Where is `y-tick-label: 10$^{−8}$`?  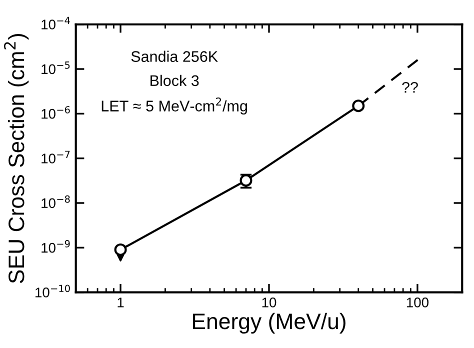
y-tick-label: 10$^{−8}$ is located at coordinates (56, 201).